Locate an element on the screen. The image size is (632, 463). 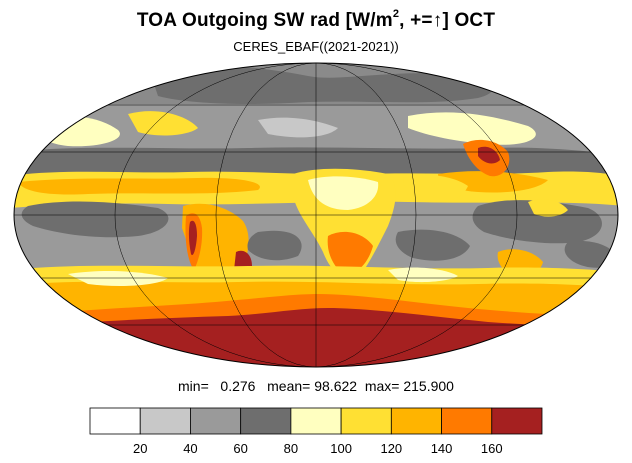
colorbar is located at coordinates (316, 421).